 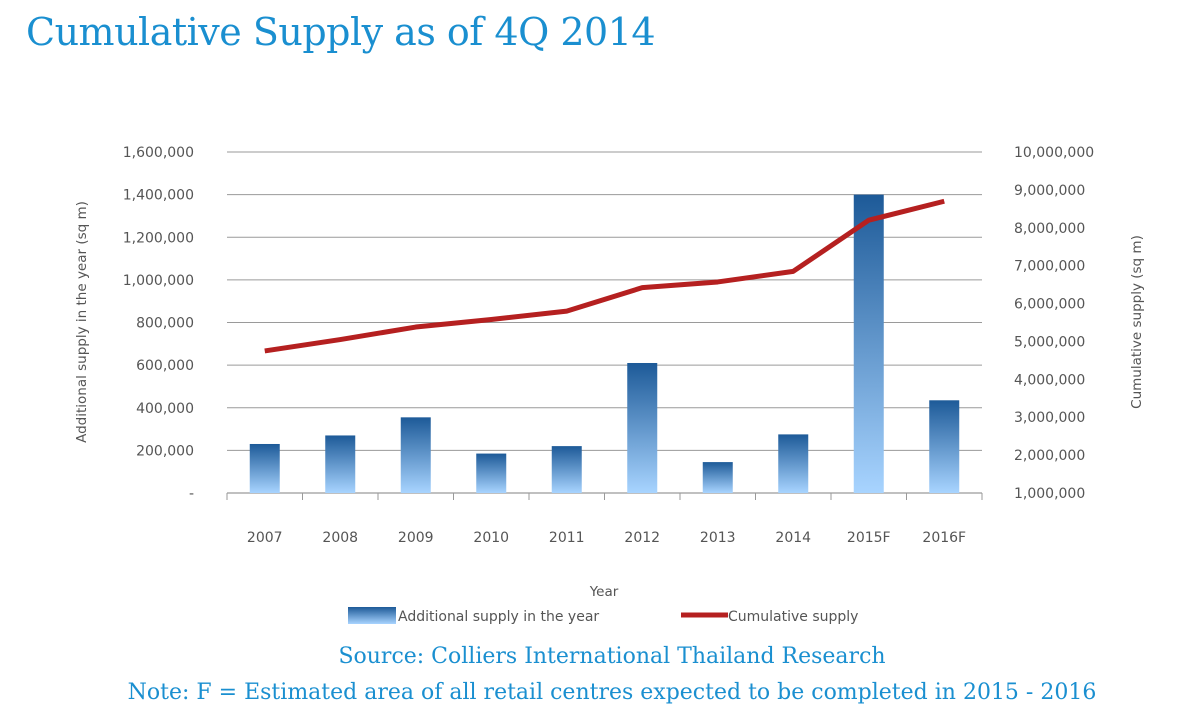 I want to click on x-tick-label: 2009, so click(x=416, y=538).